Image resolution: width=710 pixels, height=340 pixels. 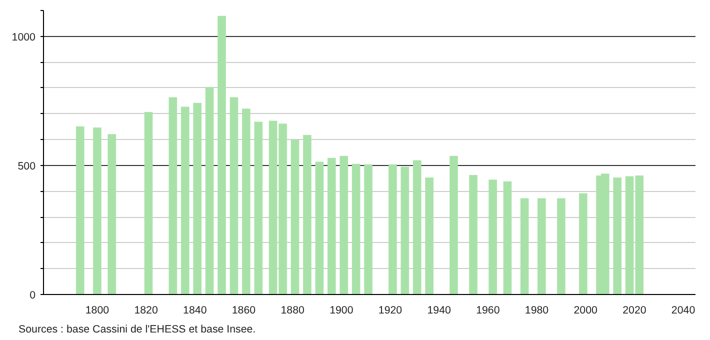 What do you see at coordinates (536, 310) in the screenshot?
I see `x-tick-label: 1980` at bounding box center [536, 310].